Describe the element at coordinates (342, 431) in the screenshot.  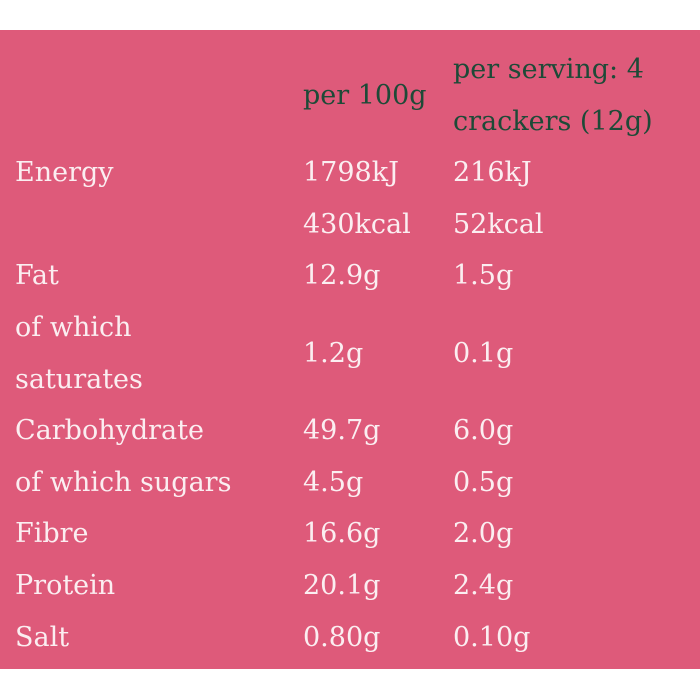
I see `row-per100: 49.7g` at that location.